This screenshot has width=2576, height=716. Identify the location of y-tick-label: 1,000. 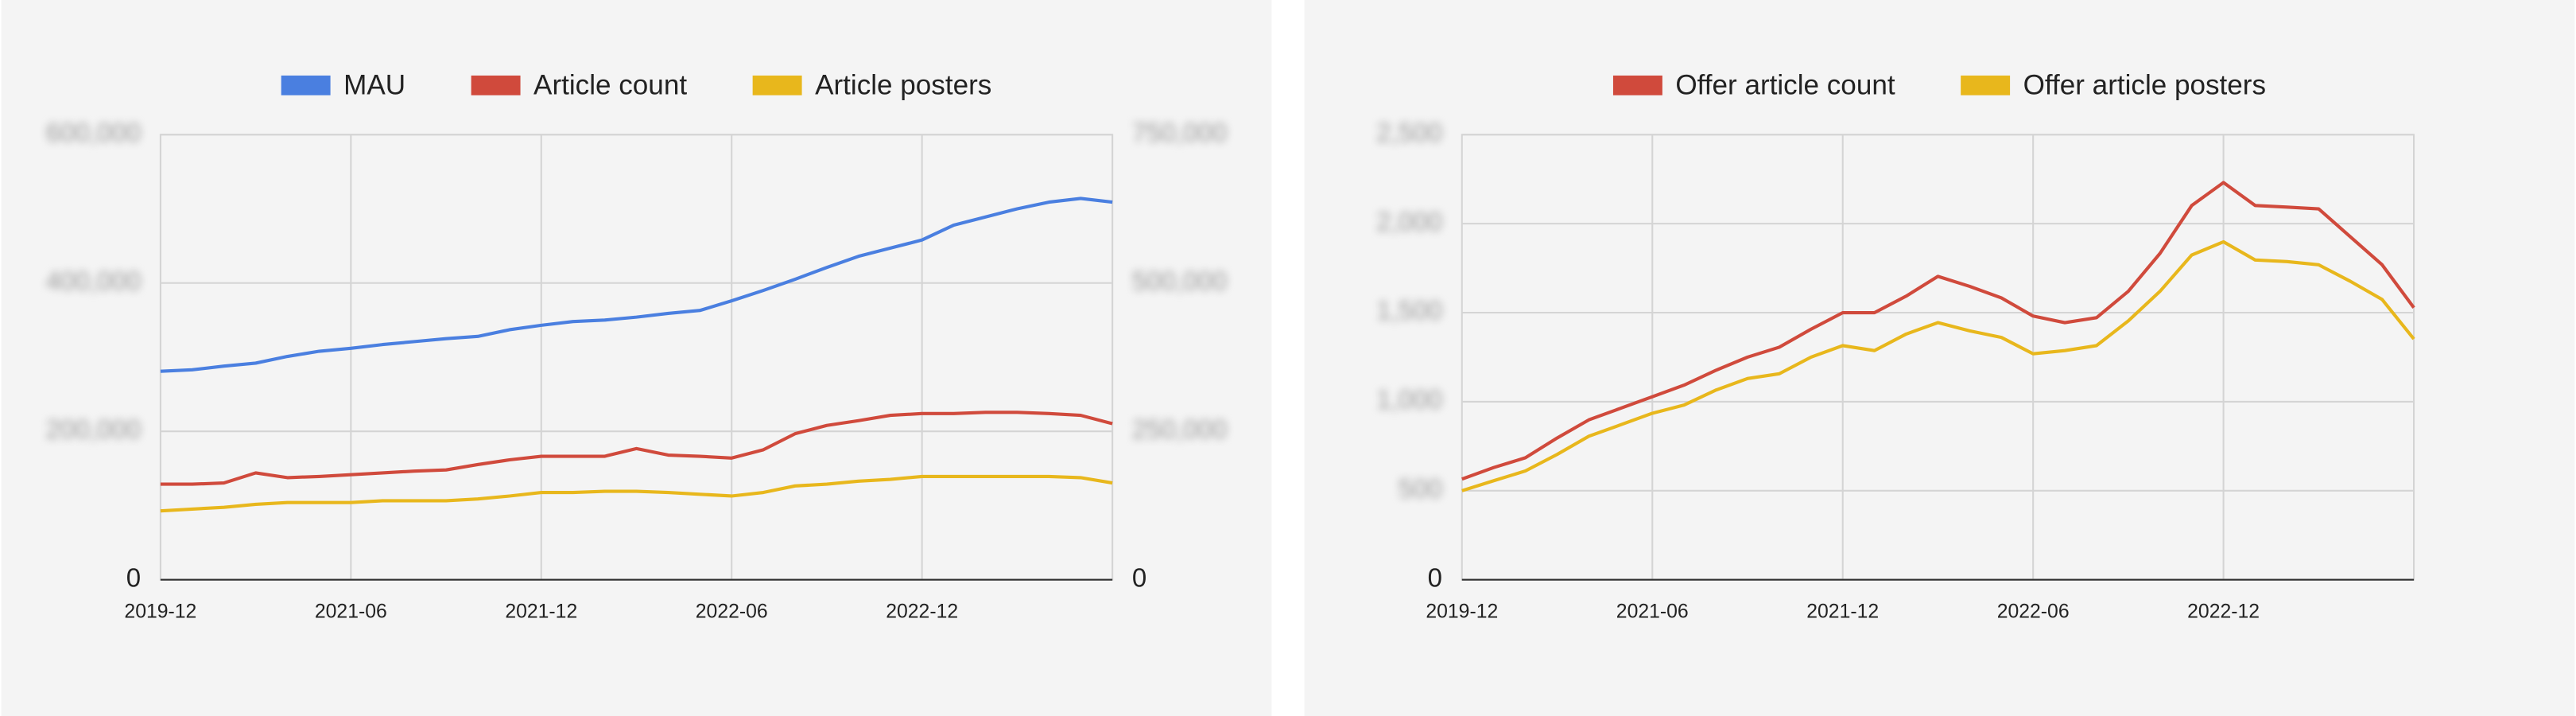
(1409, 399).